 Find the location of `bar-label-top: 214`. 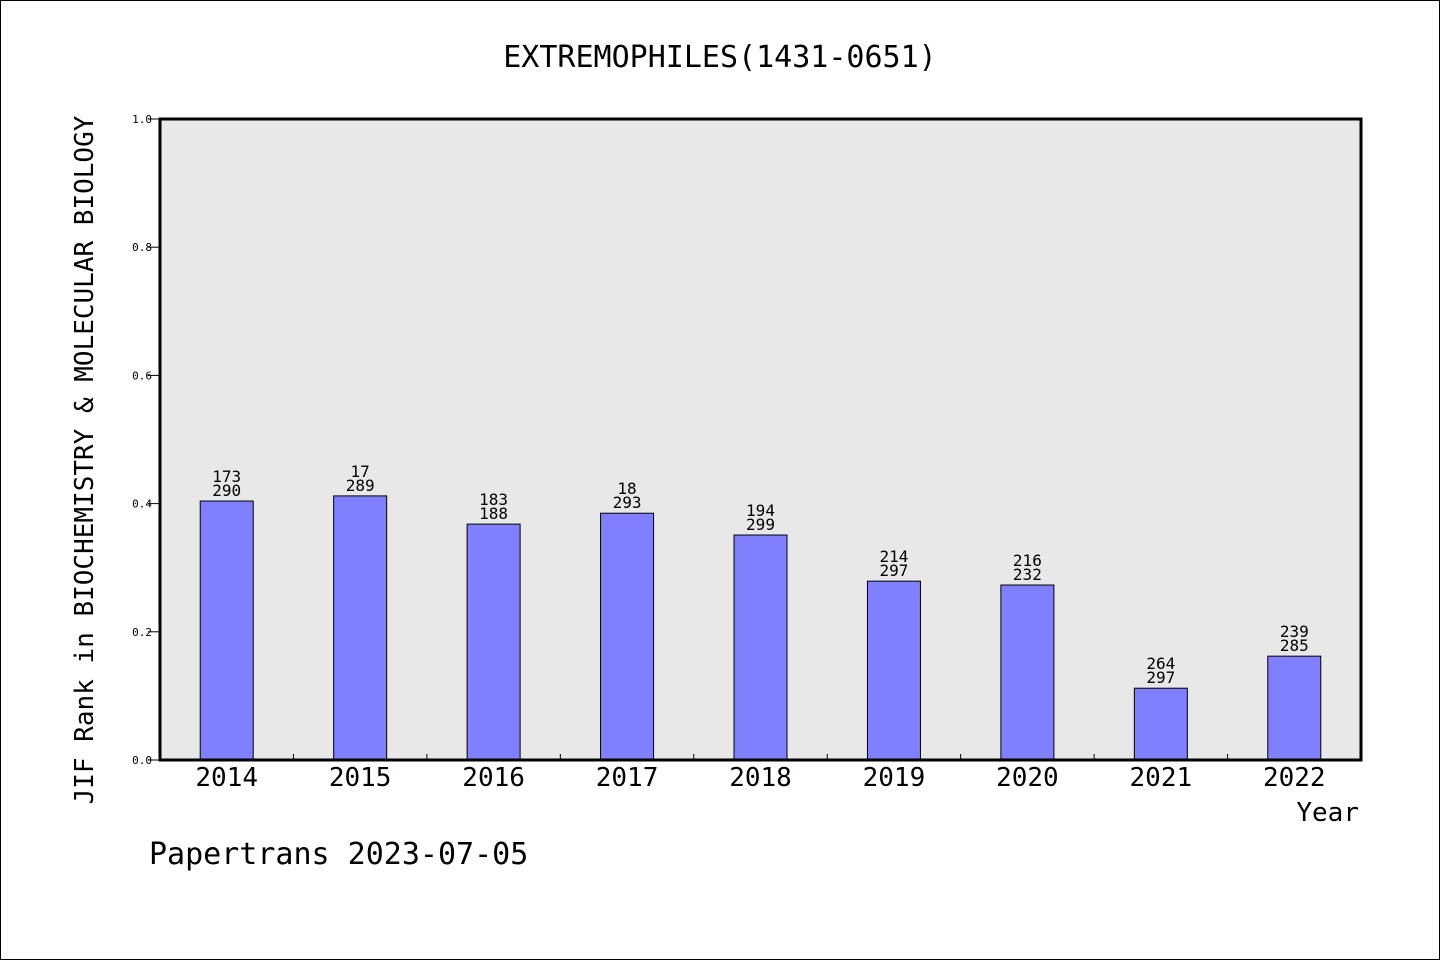

bar-label-top: 214 is located at coordinates (893, 556).